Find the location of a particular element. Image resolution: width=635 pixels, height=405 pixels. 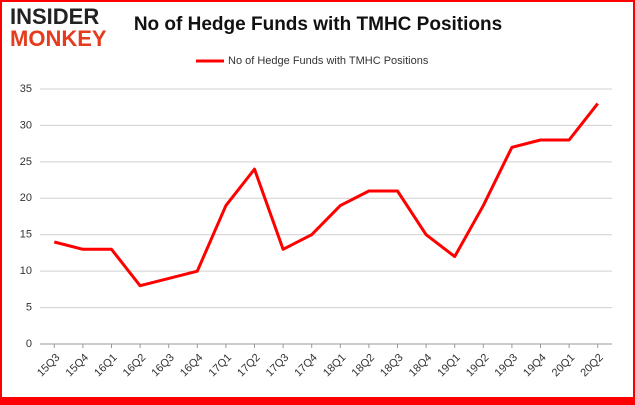

y-tick-label: 30 is located at coordinates (26, 125).